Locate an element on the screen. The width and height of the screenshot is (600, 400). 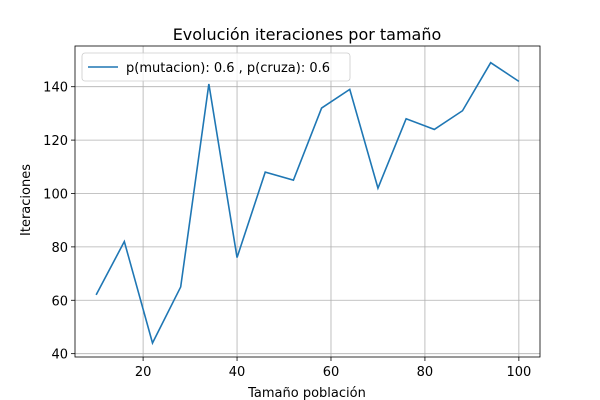
x-axis-ticks: 20 40 60 80 100 is located at coordinates (333, 368).